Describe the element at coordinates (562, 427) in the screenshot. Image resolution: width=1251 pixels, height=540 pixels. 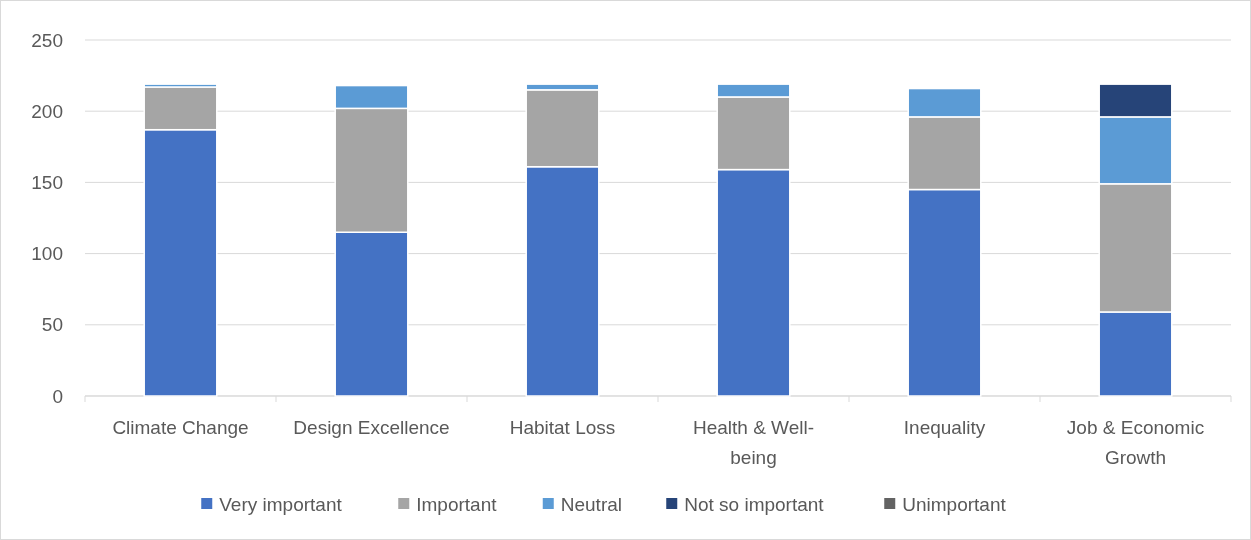
I see `x-tick-label: Habitat Loss` at that location.